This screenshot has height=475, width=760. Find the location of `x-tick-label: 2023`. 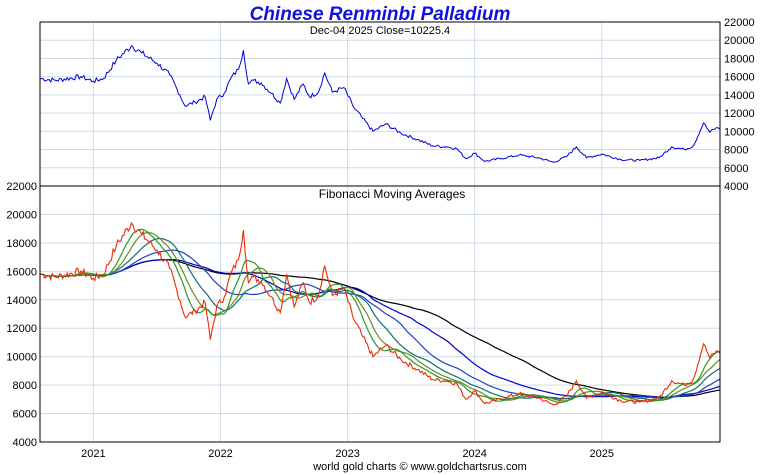

x-tick-label: 2023 is located at coordinates (347, 454).